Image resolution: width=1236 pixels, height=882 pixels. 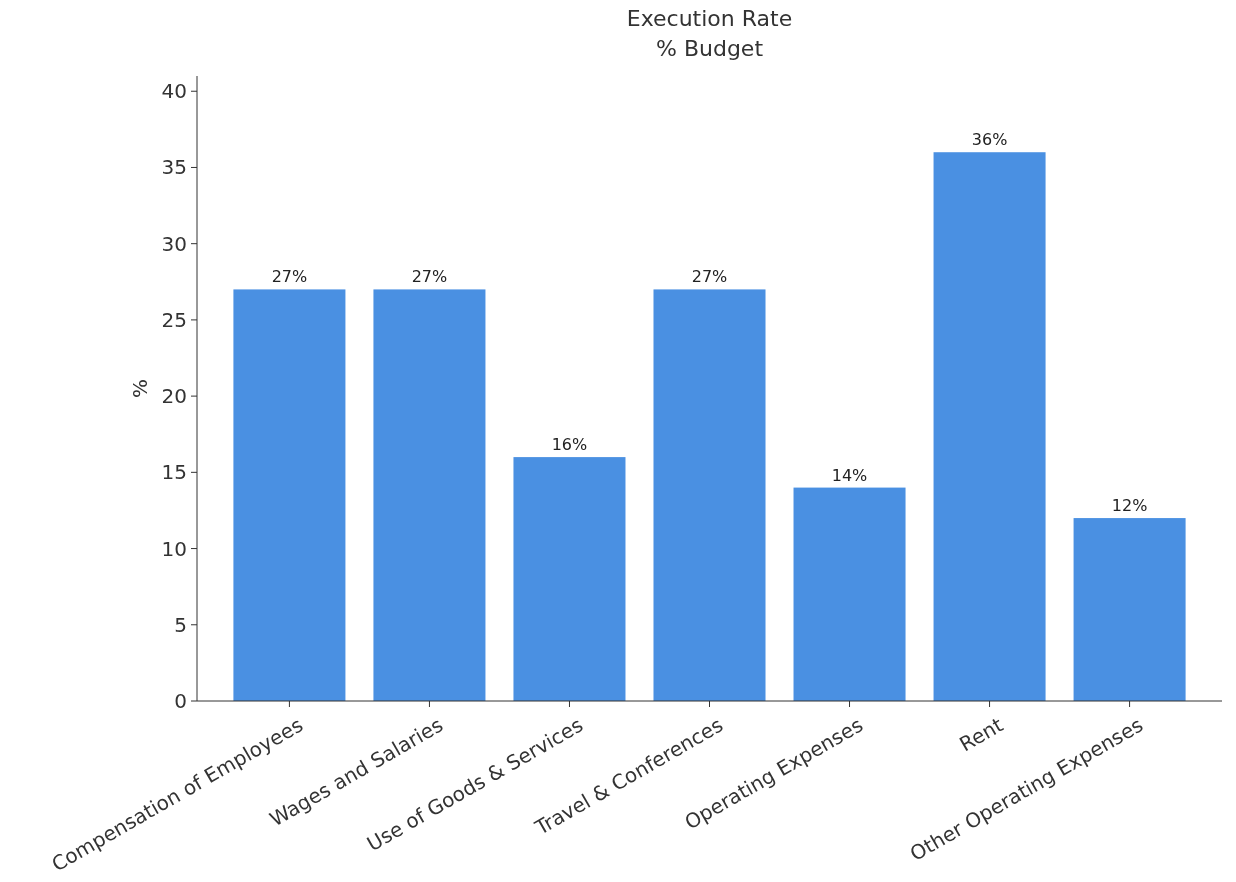 What do you see at coordinates (174, 91) in the screenshot?
I see `y-tick-label: 40` at bounding box center [174, 91].